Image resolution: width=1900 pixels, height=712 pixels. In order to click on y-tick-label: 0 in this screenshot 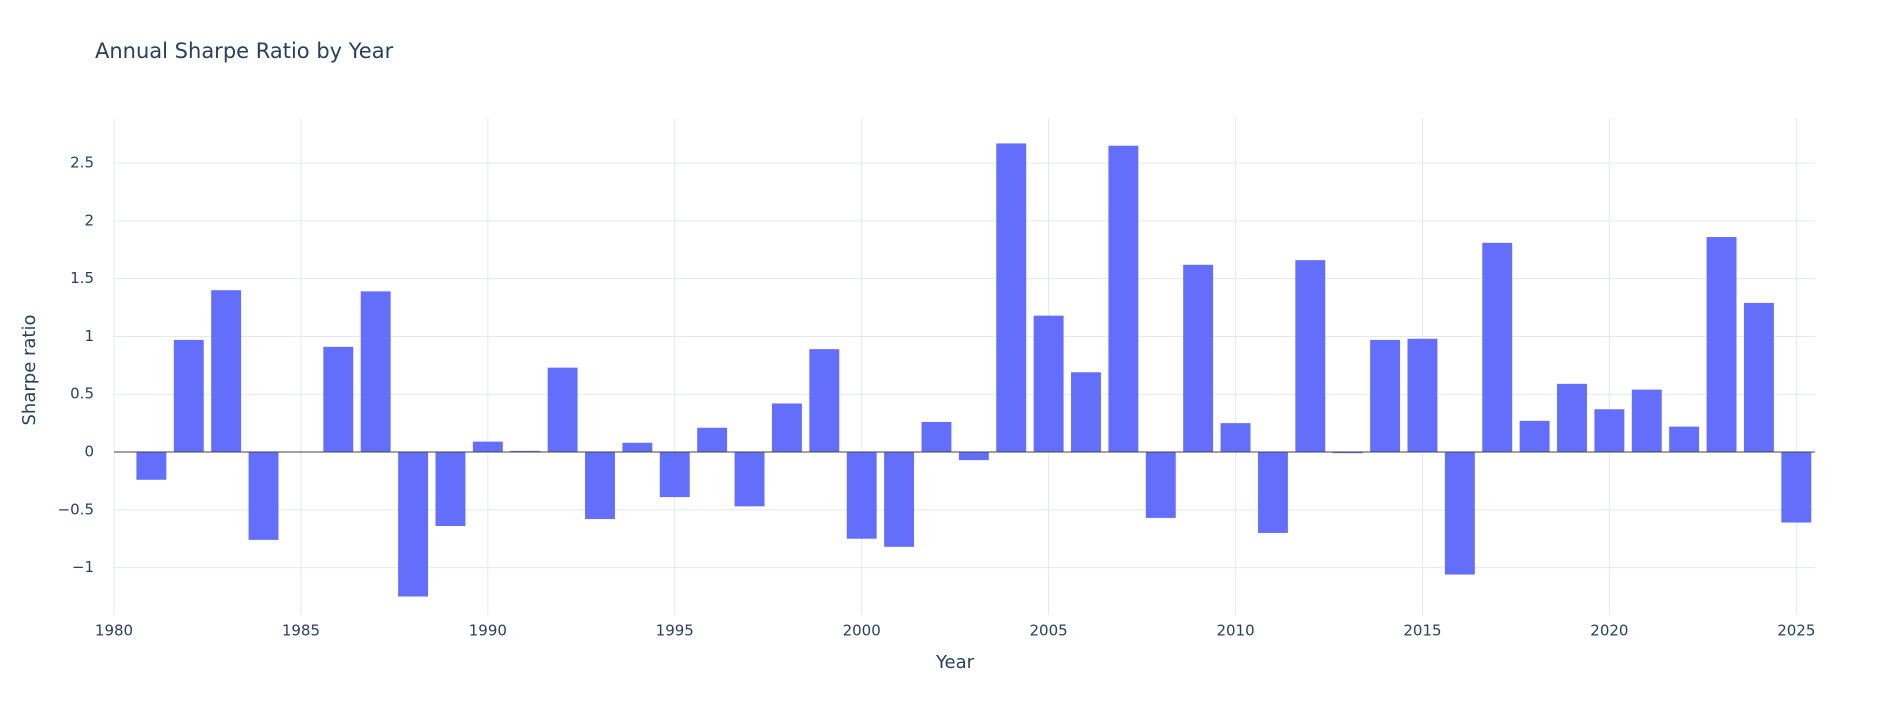, I will do `click(89, 452)`.